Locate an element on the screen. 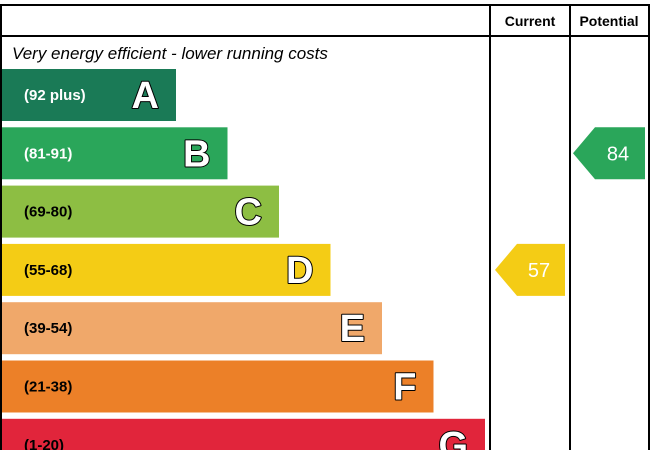 This screenshot has height=450, width=650. band-g-letter: G is located at coordinates (453, 437).